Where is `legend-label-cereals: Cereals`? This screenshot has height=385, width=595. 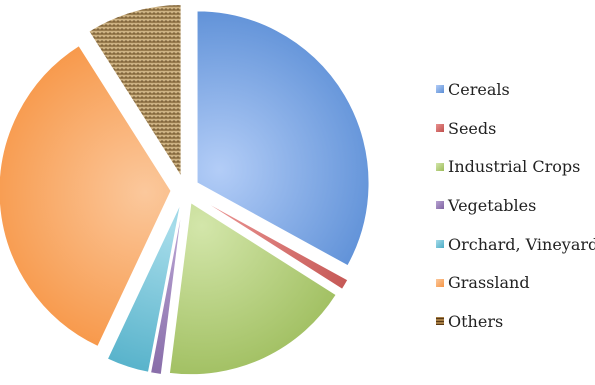
legend-label-cereals: Cereals is located at coordinates (479, 89).